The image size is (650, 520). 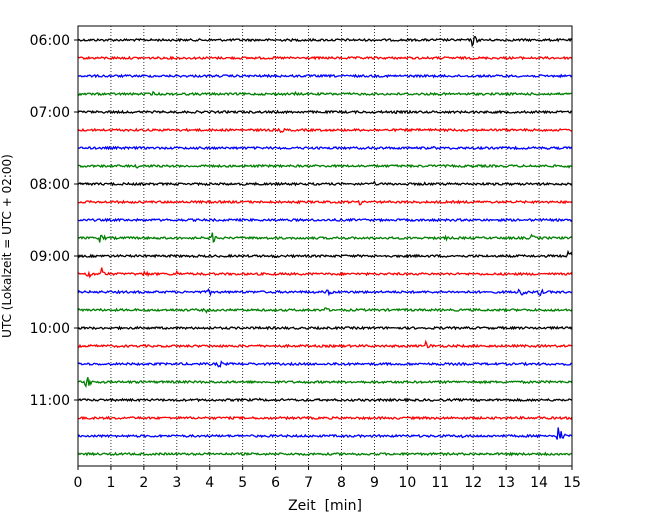 What do you see at coordinates (50, 113) in the screenshot?
I see `y-tick-label: 07:00` at bounding box center [50, 113].